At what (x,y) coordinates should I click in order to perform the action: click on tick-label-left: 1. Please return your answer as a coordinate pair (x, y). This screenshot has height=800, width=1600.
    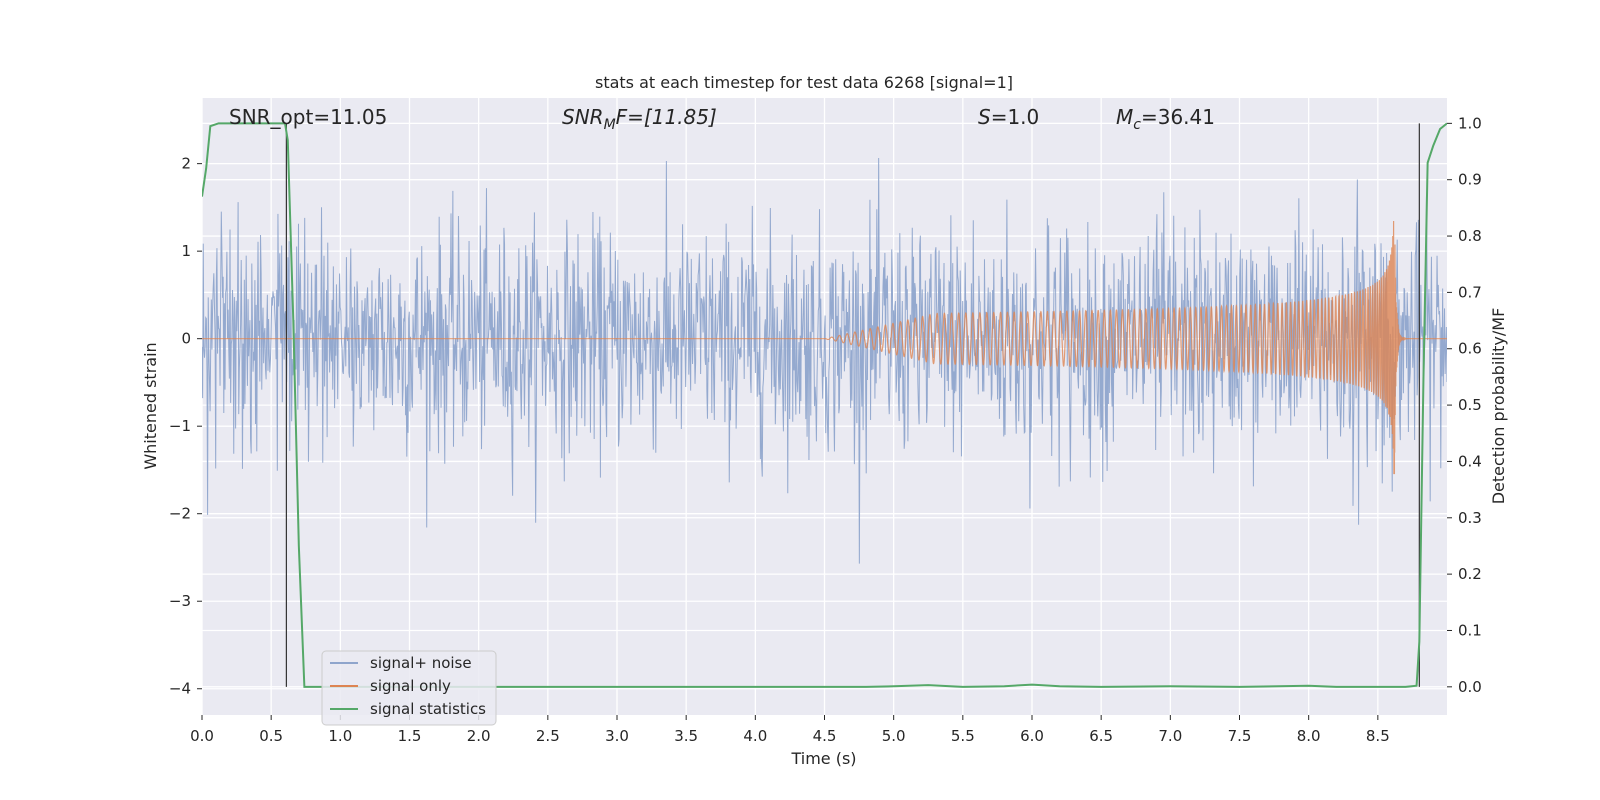
    Looking at the image, I should click on (186, 251).